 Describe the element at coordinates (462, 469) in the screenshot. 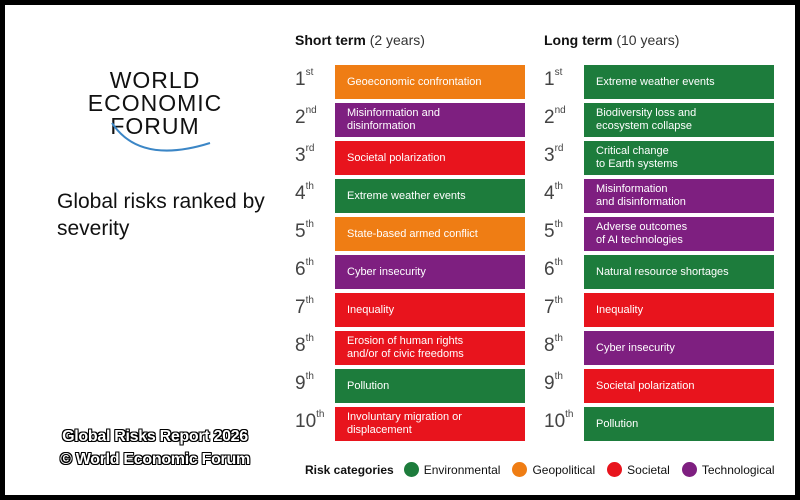

I see `legend-label: Environmental` at that location.